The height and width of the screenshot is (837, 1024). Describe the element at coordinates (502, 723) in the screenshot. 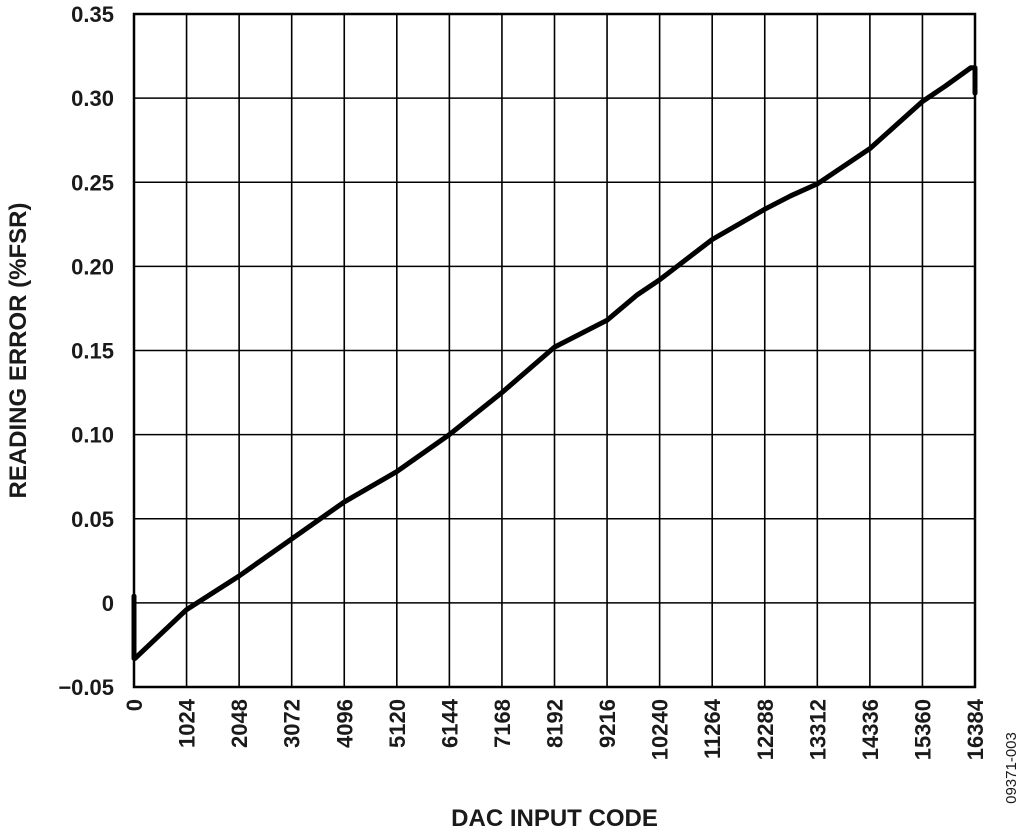

I see `x-tick-label: 7168` at that location.